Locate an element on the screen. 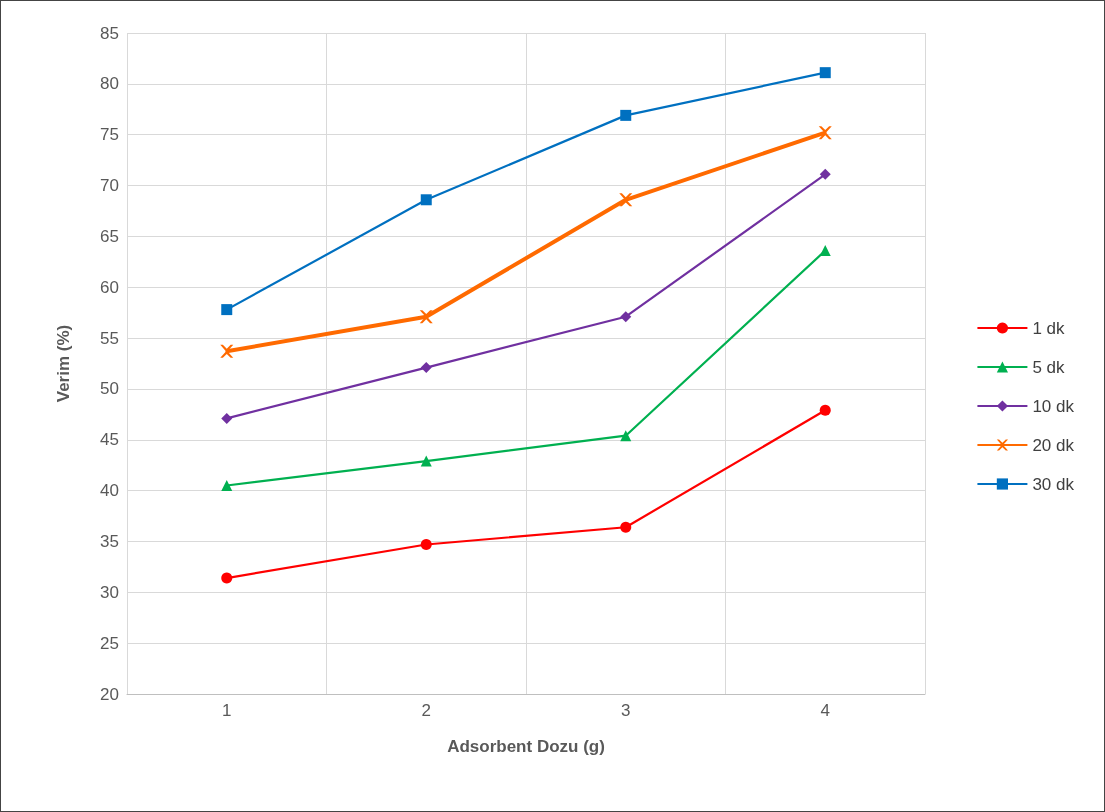 This screenshot has width=1105, height=812. x-tick-label: 4 is located at coordinates (825, 710).